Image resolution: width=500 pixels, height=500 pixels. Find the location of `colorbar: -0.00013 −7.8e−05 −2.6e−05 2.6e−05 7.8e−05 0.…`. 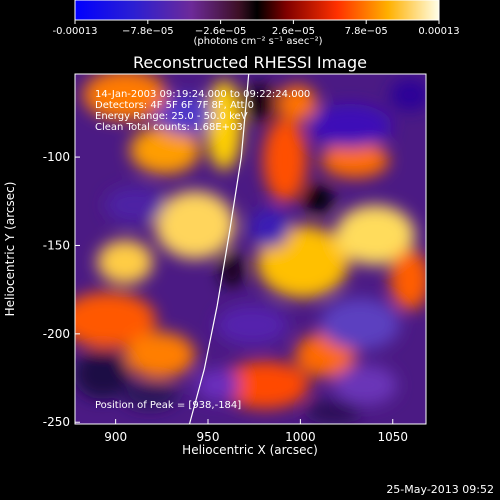

colorbar: -0.00013 −7.8e−05 −2.6e−05 2.6e−05 7.8e−05 0.… is located at coordinates (256, 23).